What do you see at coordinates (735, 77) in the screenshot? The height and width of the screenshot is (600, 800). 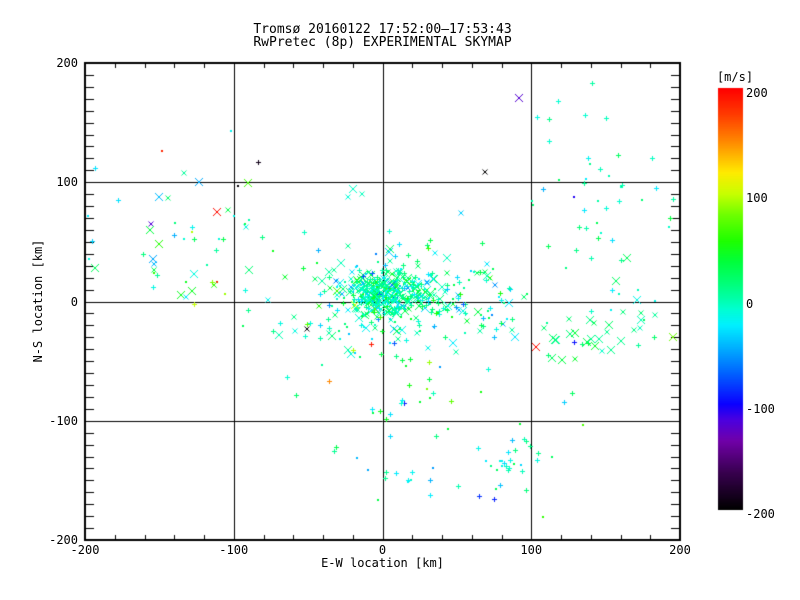 I see `colorbar-unit-label: [m/s]` at bounding box center [735, 77].